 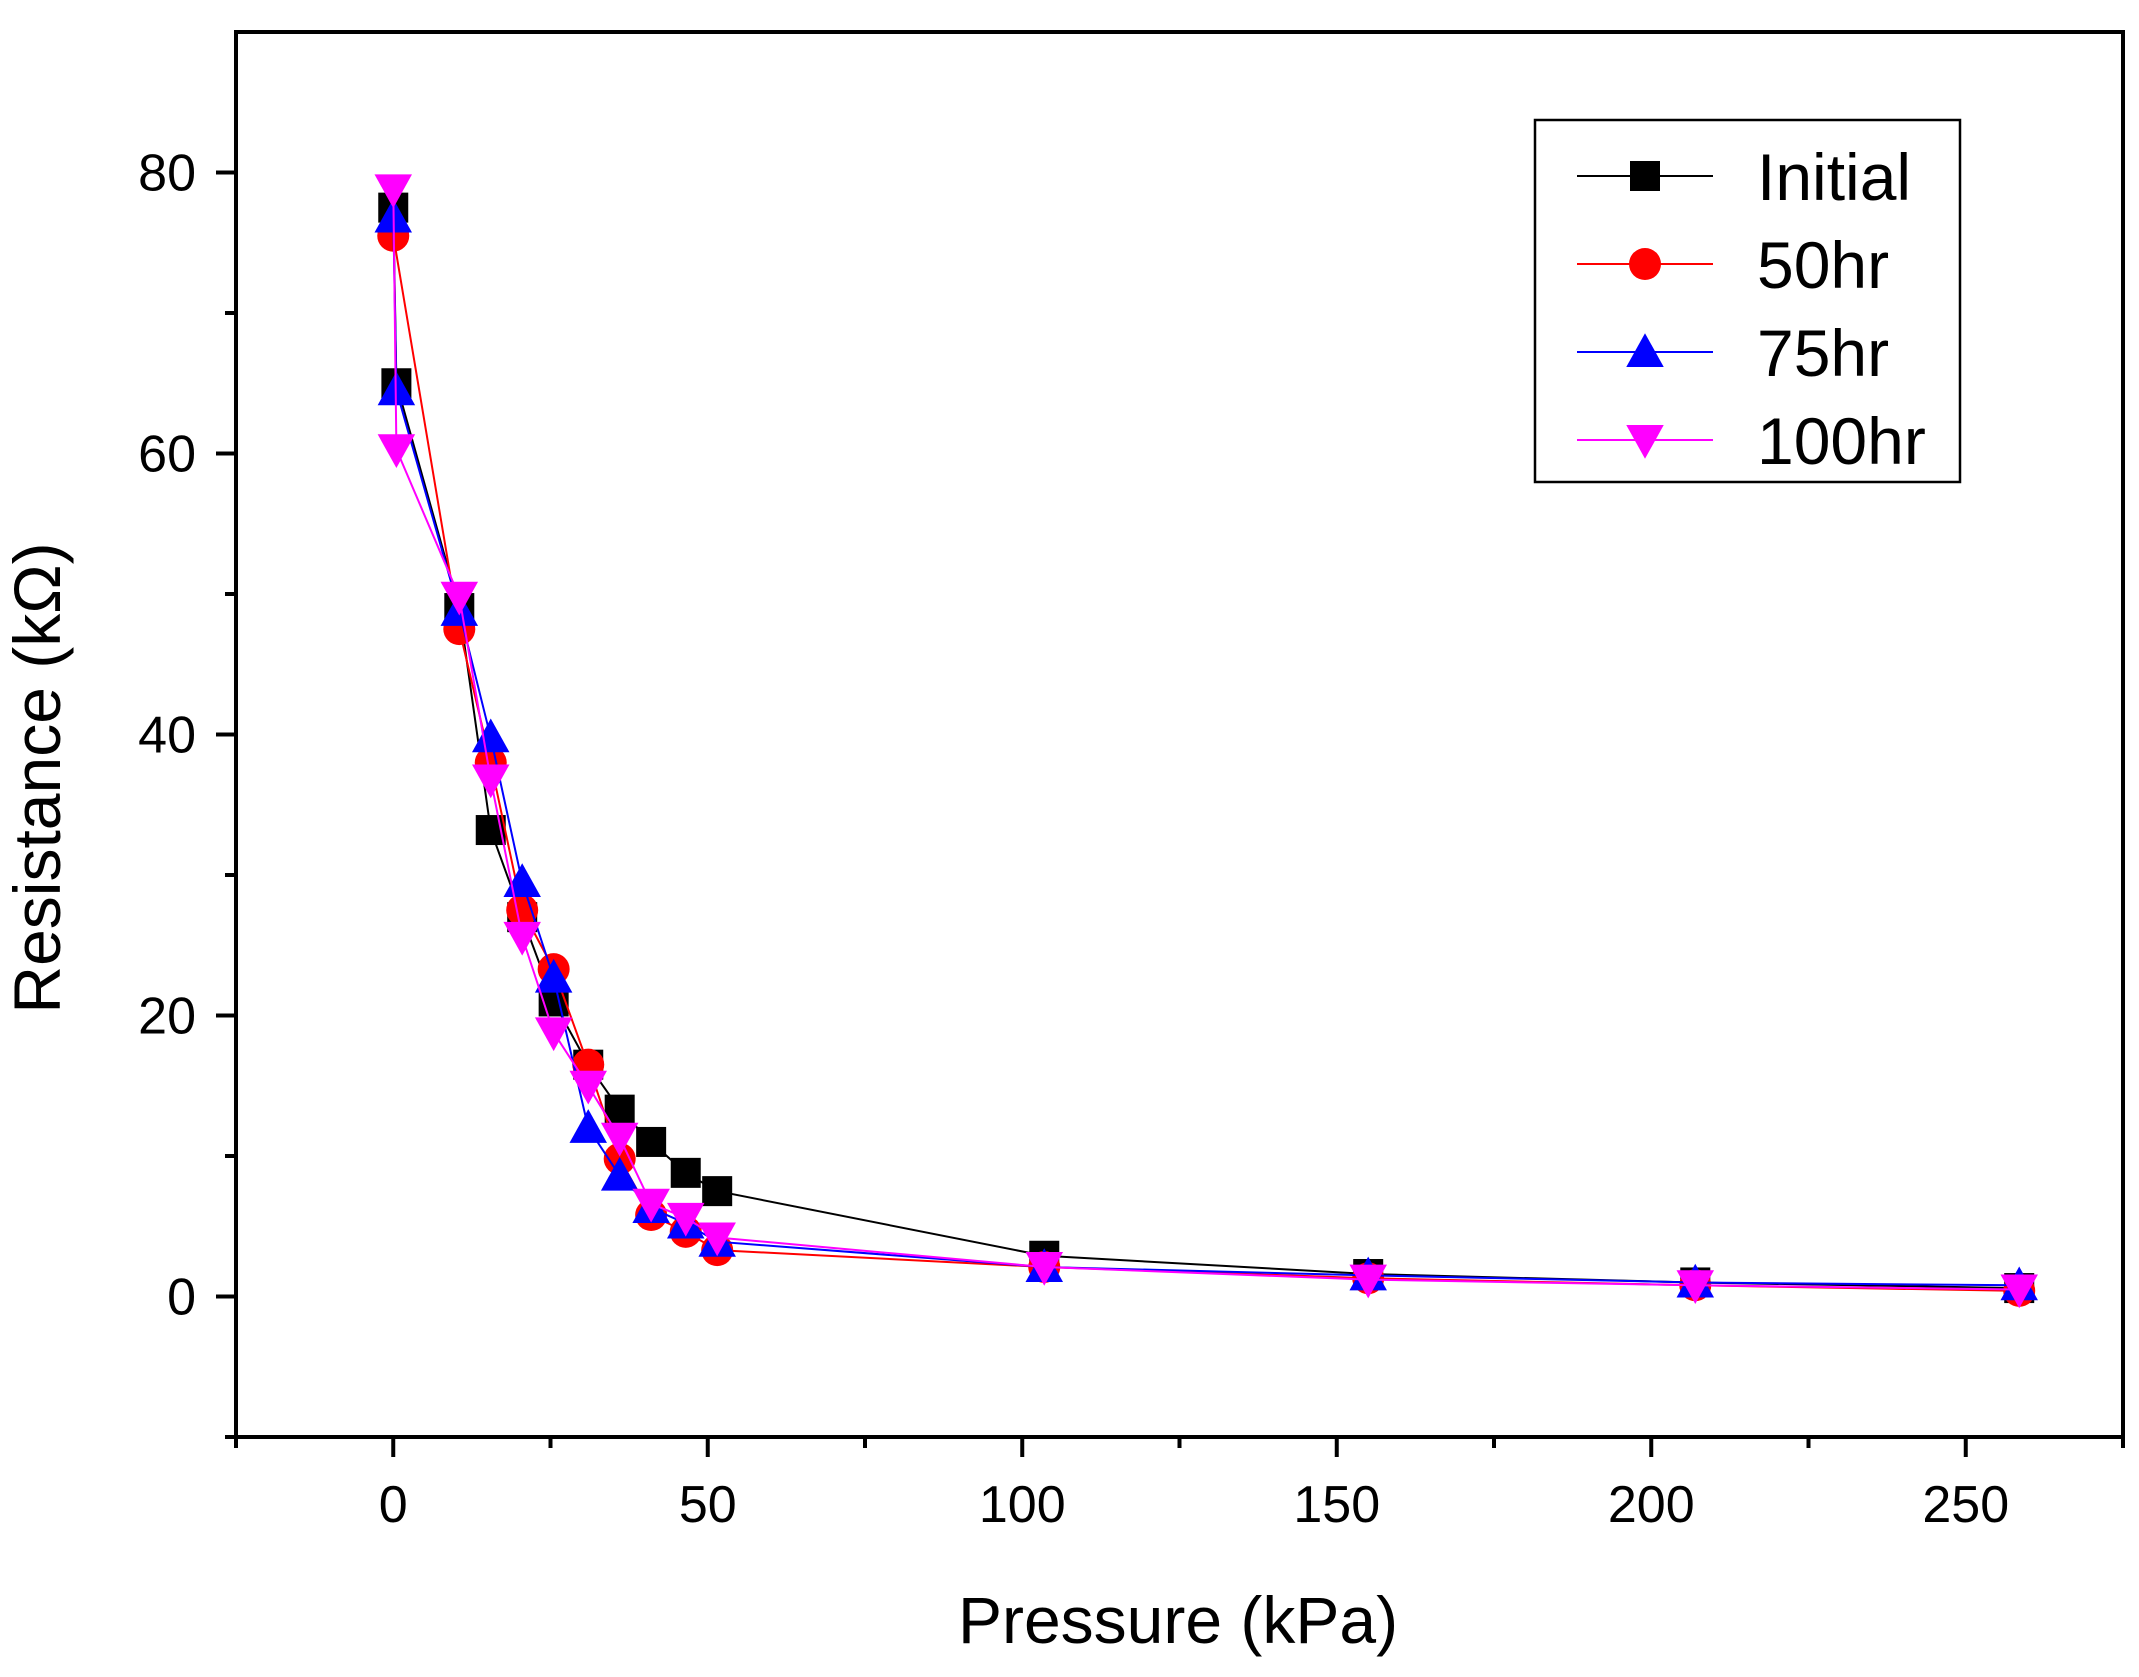 I want to click on legend-label-100hr: 100hr, so click(x=1841, y=441).